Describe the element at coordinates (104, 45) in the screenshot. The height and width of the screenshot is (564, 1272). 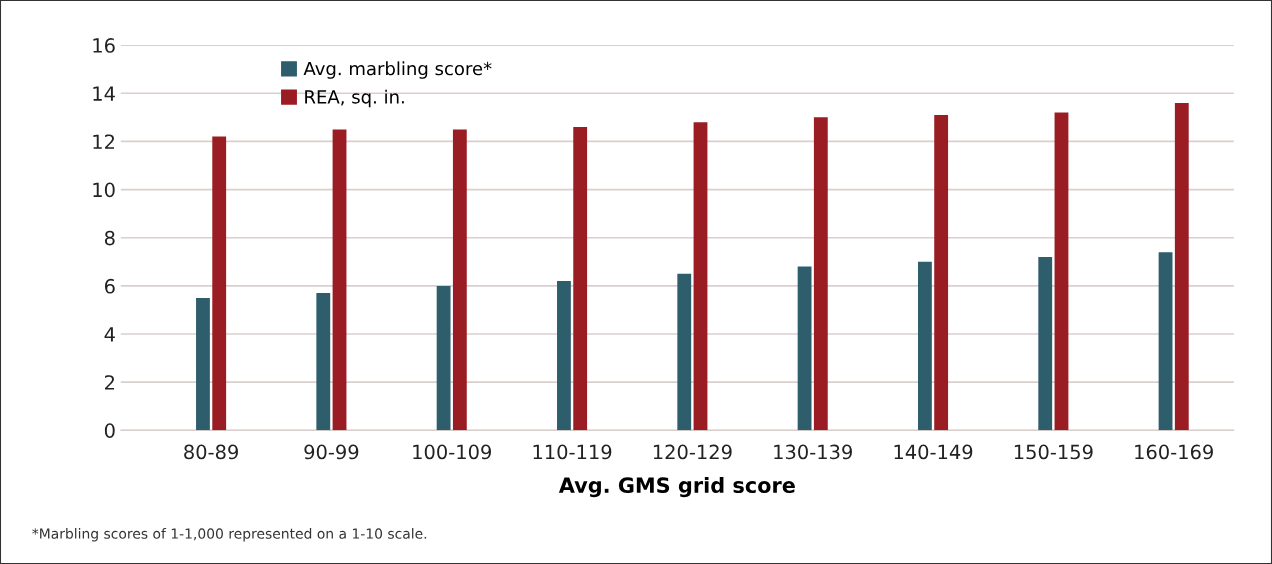
I see `y-tick-label: 16` at that location.